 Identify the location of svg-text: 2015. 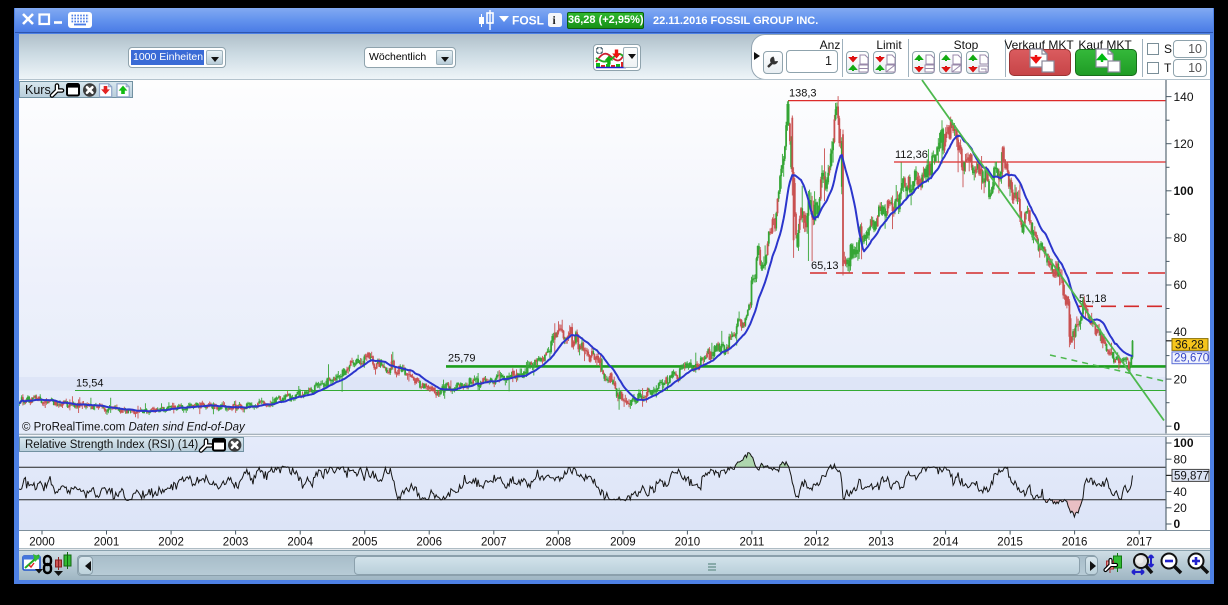
(1010, 542).